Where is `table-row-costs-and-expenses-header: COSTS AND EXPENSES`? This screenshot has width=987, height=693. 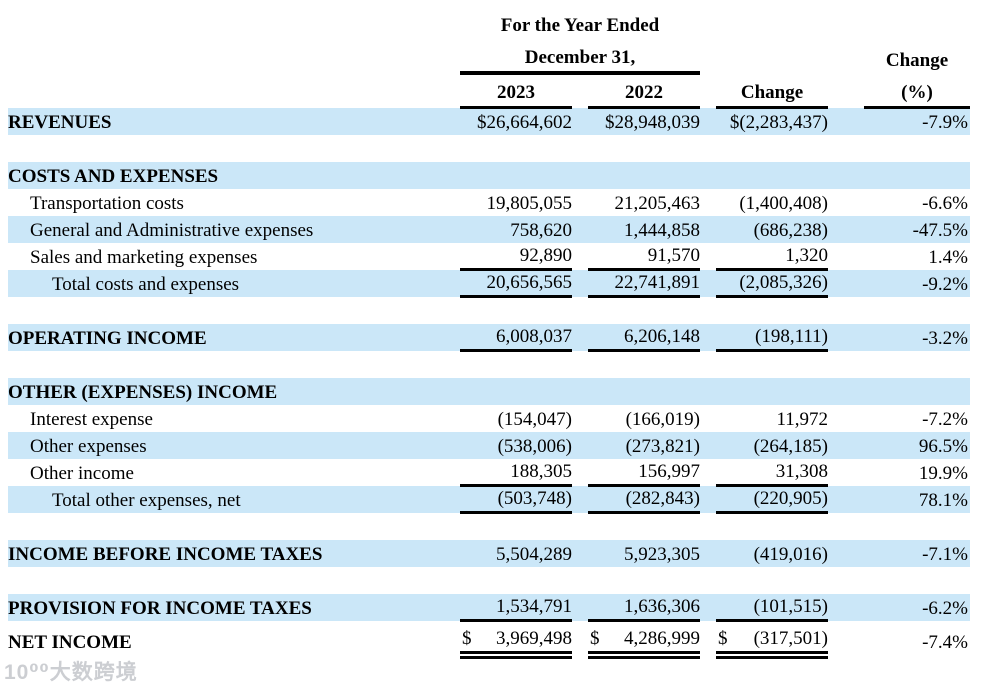
table-row-costs-and-expenses-header: COSTS AND EXPENSES is located at coordinates (489, 175).